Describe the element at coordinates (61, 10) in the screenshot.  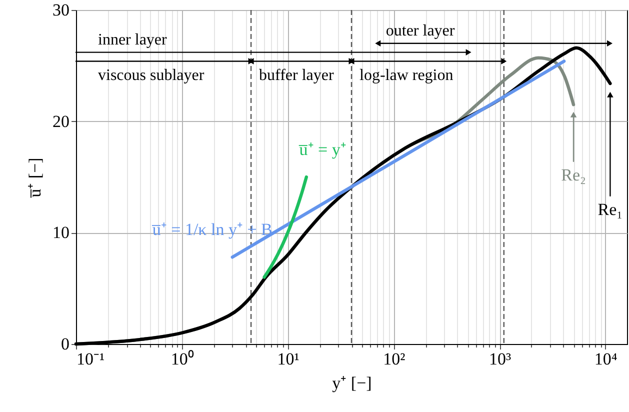
I see `y-tick-label: 30` at that location.